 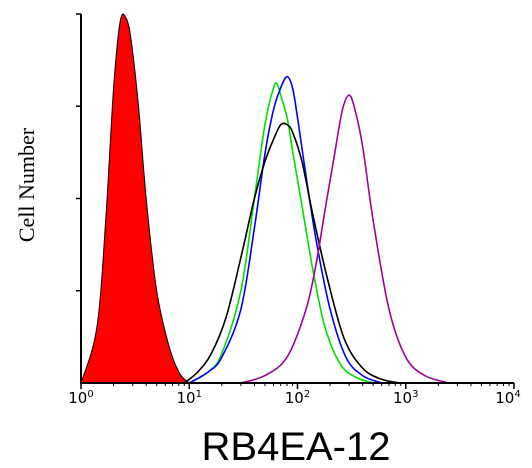 What do you see at coordinates (517, 394) in the screenshot?
I see `x-tick-label-exponent: 4` at bounding box center [517, 394].